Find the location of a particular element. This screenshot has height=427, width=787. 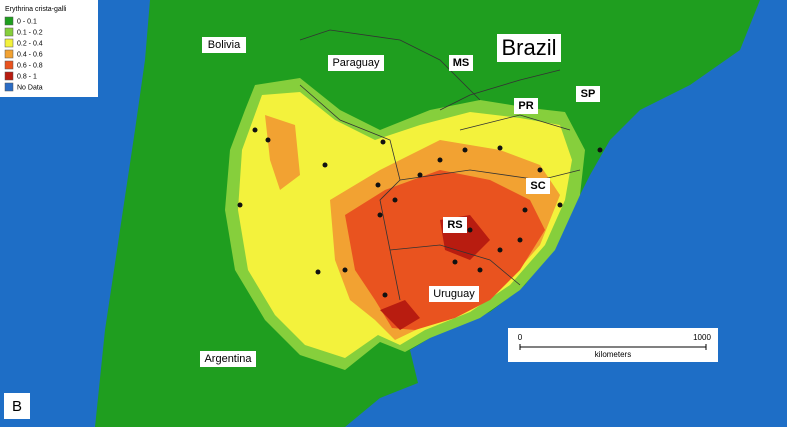

legend-label: No Data is located at coordinates (30, 87).